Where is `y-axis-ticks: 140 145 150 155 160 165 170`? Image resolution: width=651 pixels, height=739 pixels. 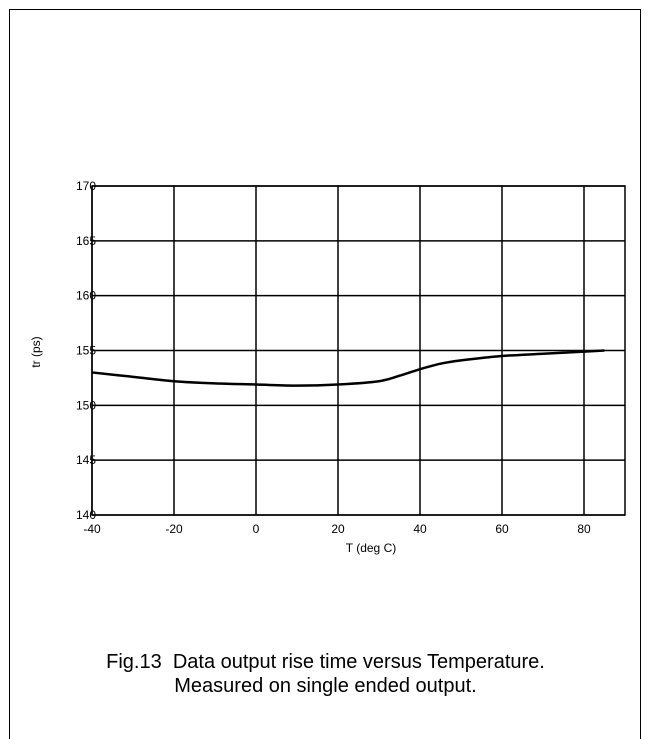 y-axis-ticks: 140 145 150 155 160 165 170 is located at coordinates (86, 350).